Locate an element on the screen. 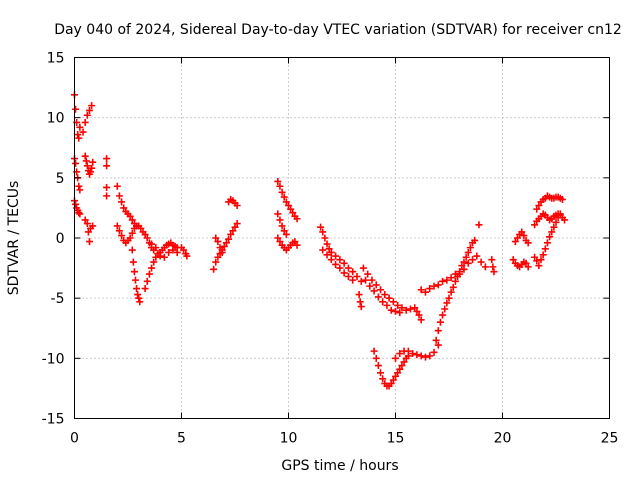 Image resolution: width=640 pixels, height=480 pixels. series-trace-r is located at coordinates (287, 200).